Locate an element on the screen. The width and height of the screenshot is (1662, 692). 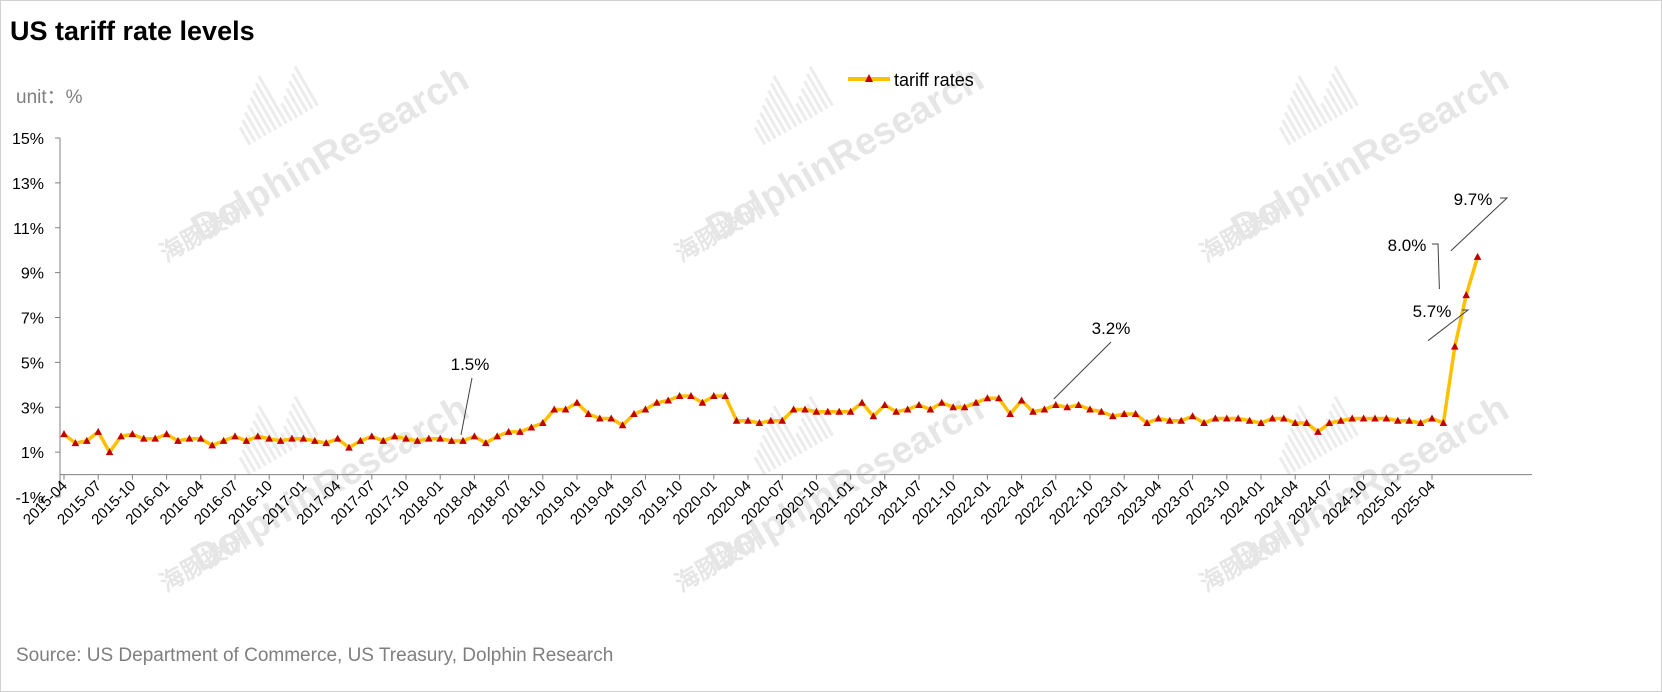
legend-label: tariff rates is located at coordinates (934, 80).